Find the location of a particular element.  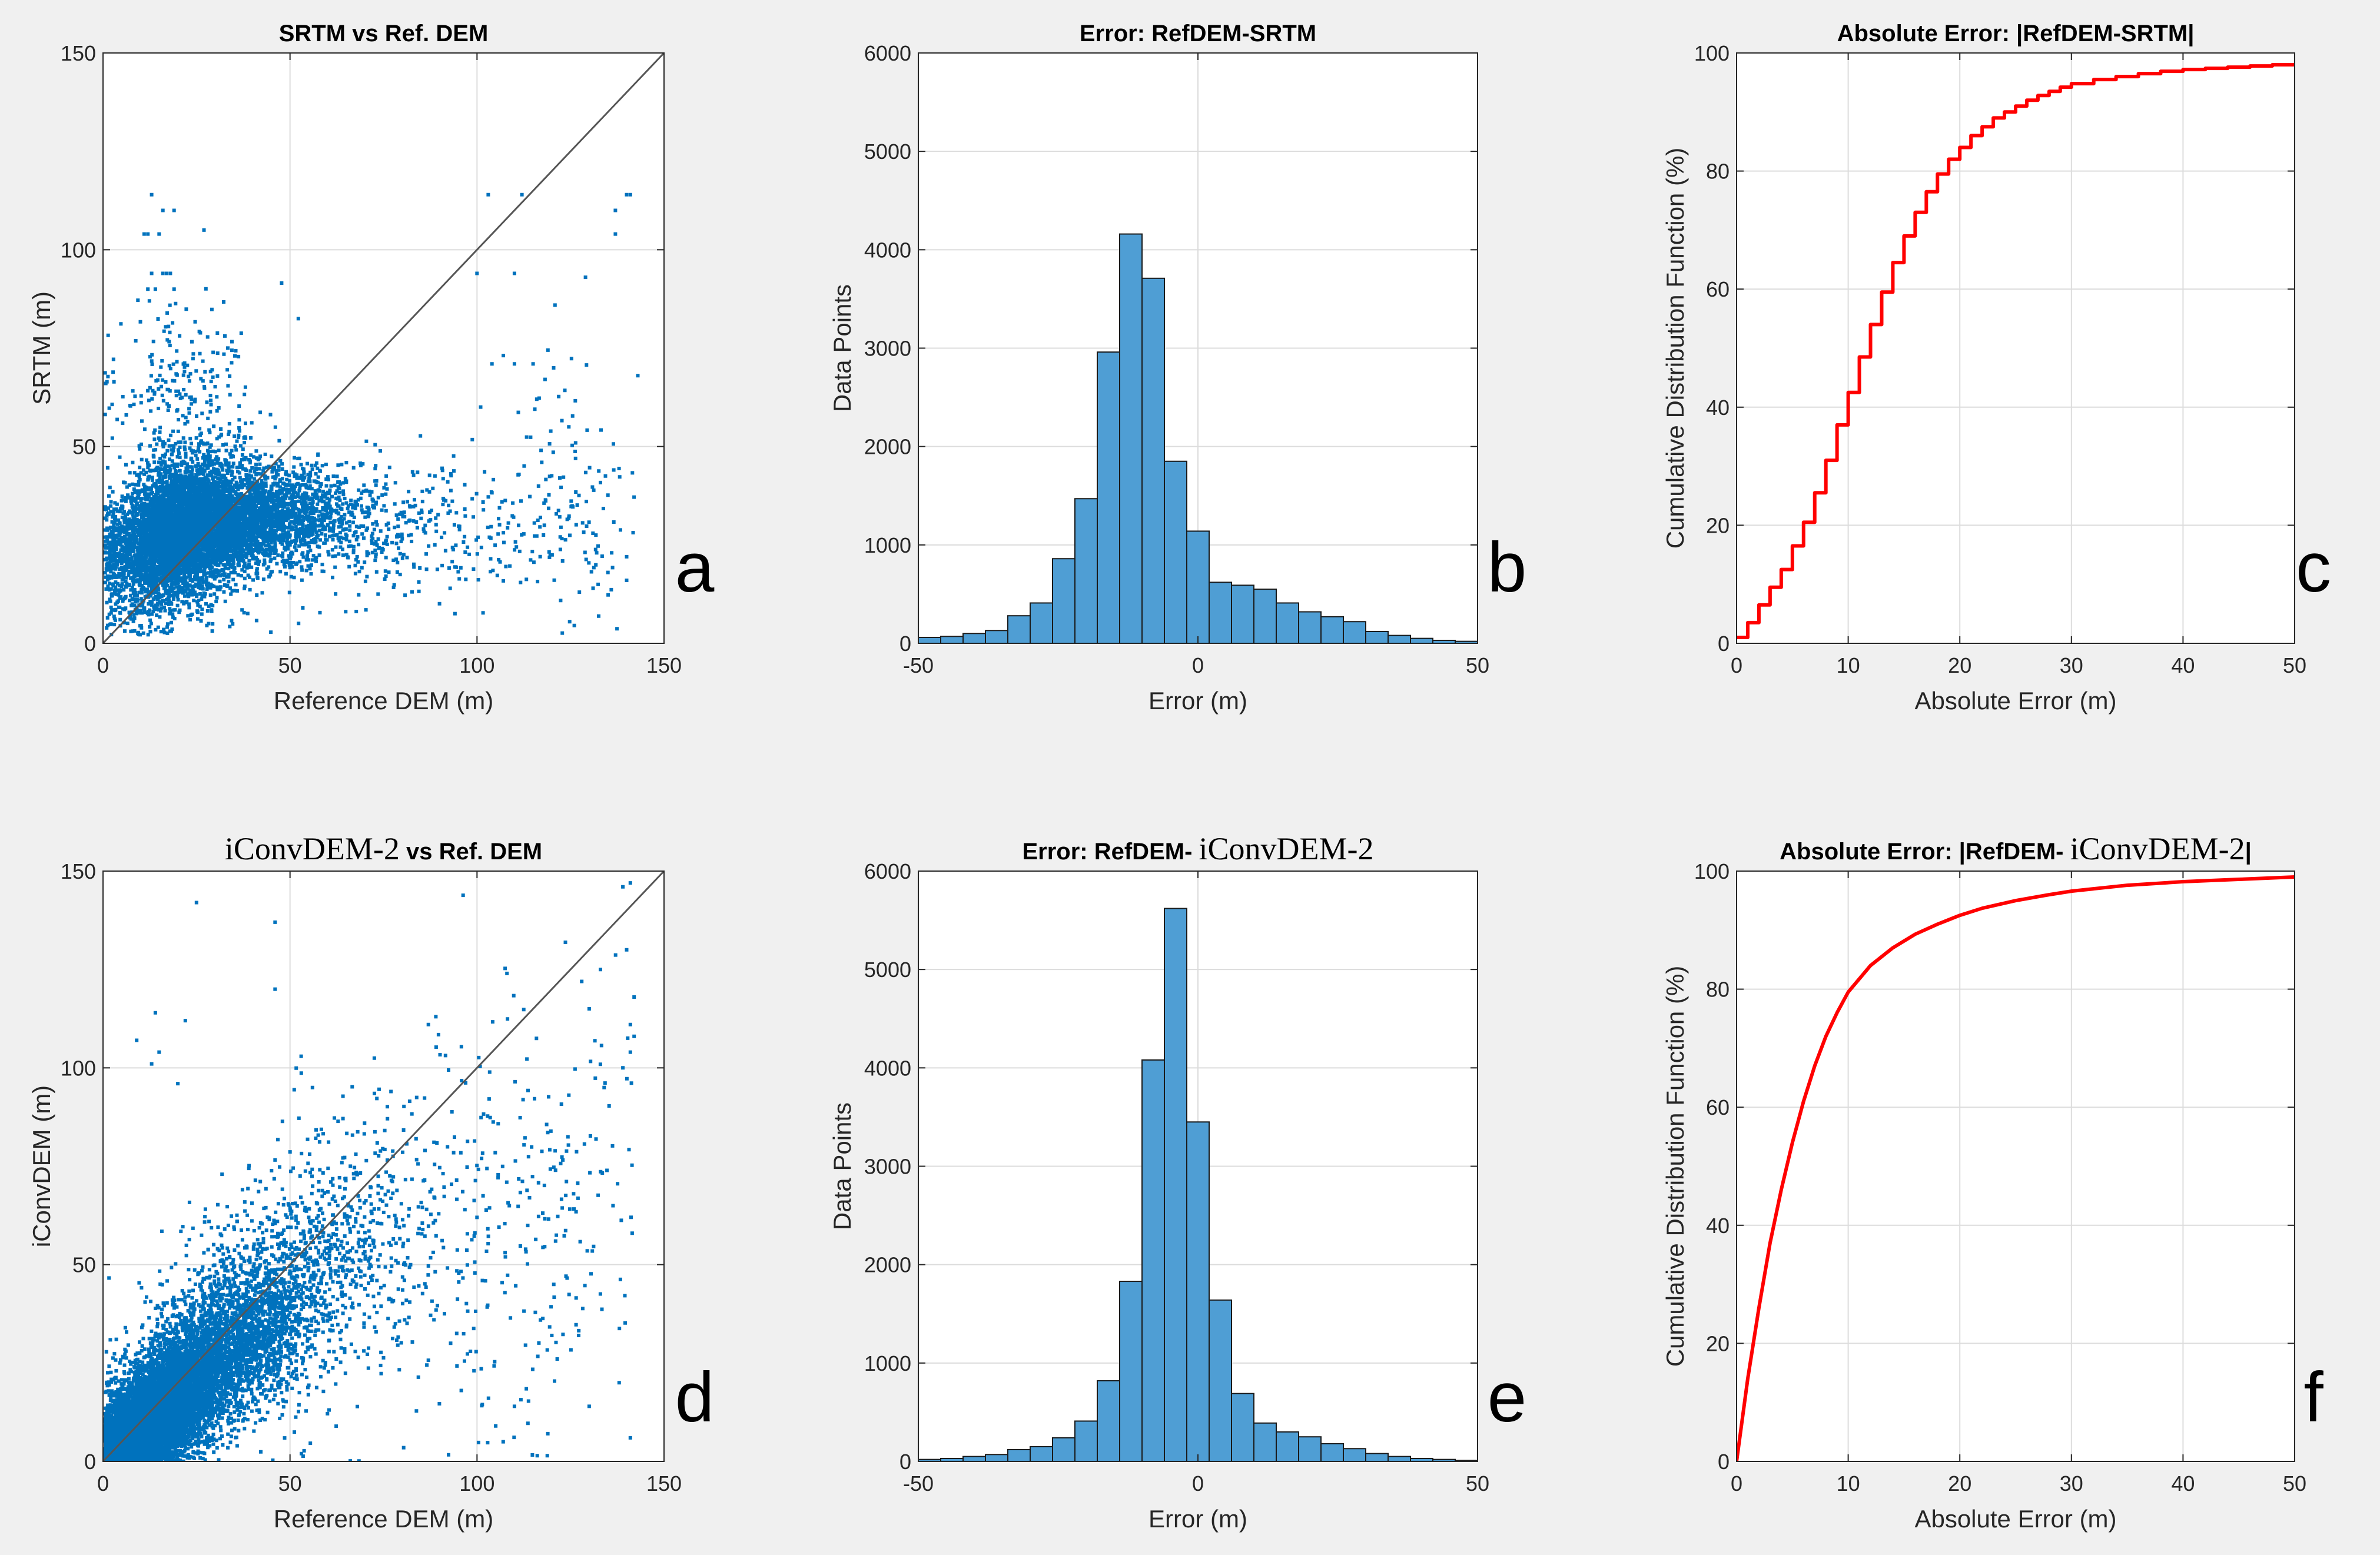

chart-title: Absolute Error: |RefDEM-SRTM| is located at coordinates (2016, 33).